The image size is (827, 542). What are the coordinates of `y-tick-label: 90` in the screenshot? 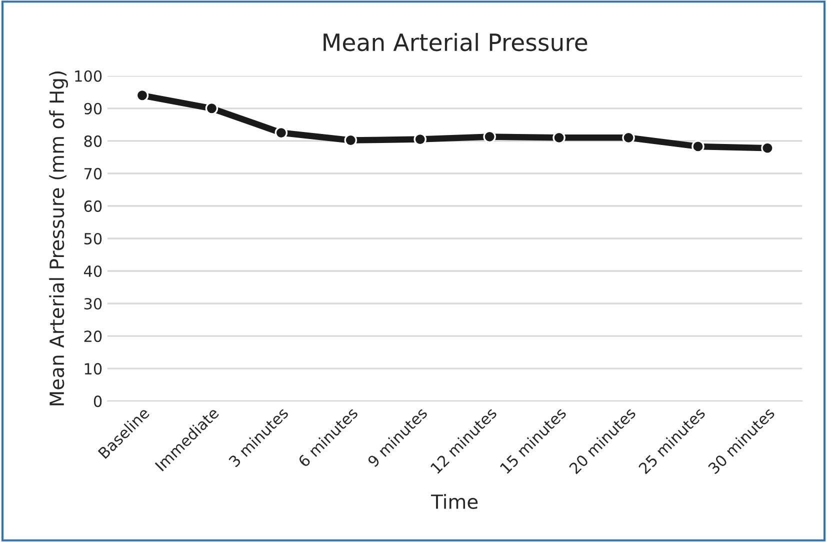 It's located at (93, 108).